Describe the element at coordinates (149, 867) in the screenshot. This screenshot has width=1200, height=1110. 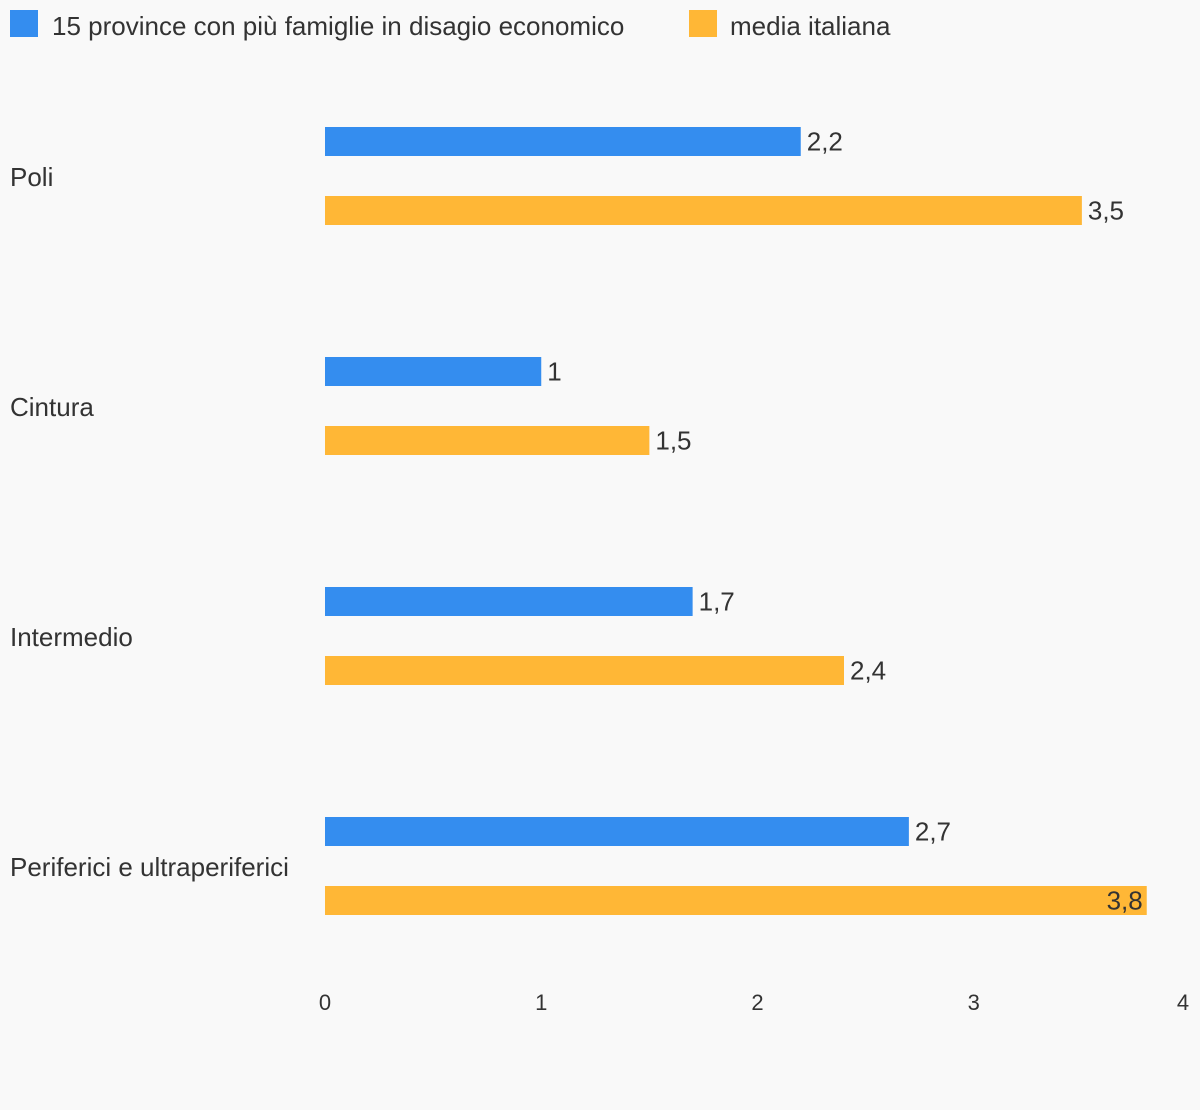
I see `category-label: Periferici e ultraperiferici` at that location.